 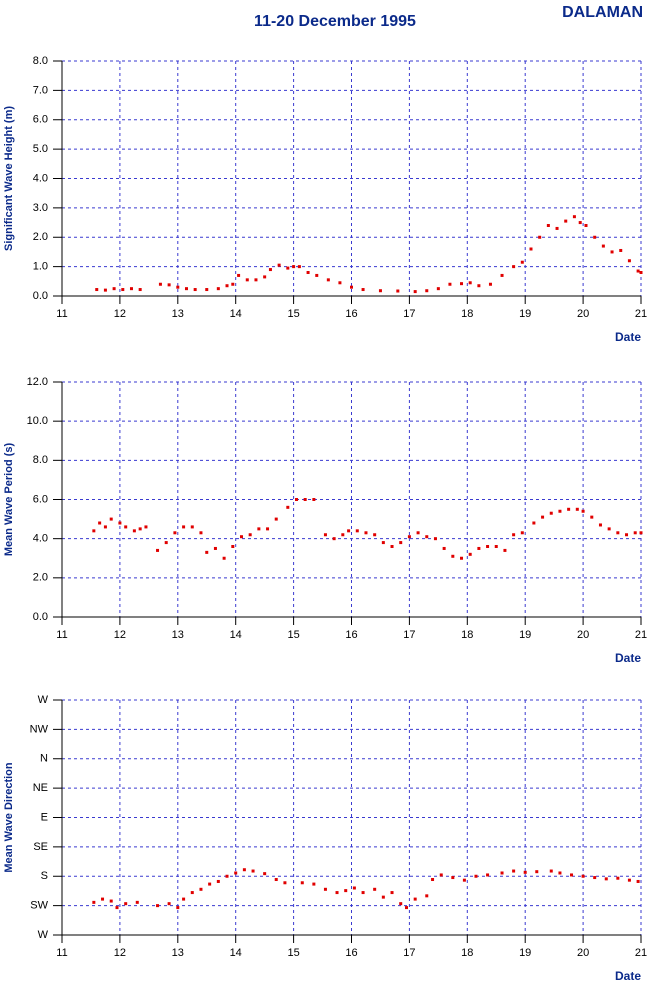 I want to click on x-tick-label: 17, so click(x=409, y=953).